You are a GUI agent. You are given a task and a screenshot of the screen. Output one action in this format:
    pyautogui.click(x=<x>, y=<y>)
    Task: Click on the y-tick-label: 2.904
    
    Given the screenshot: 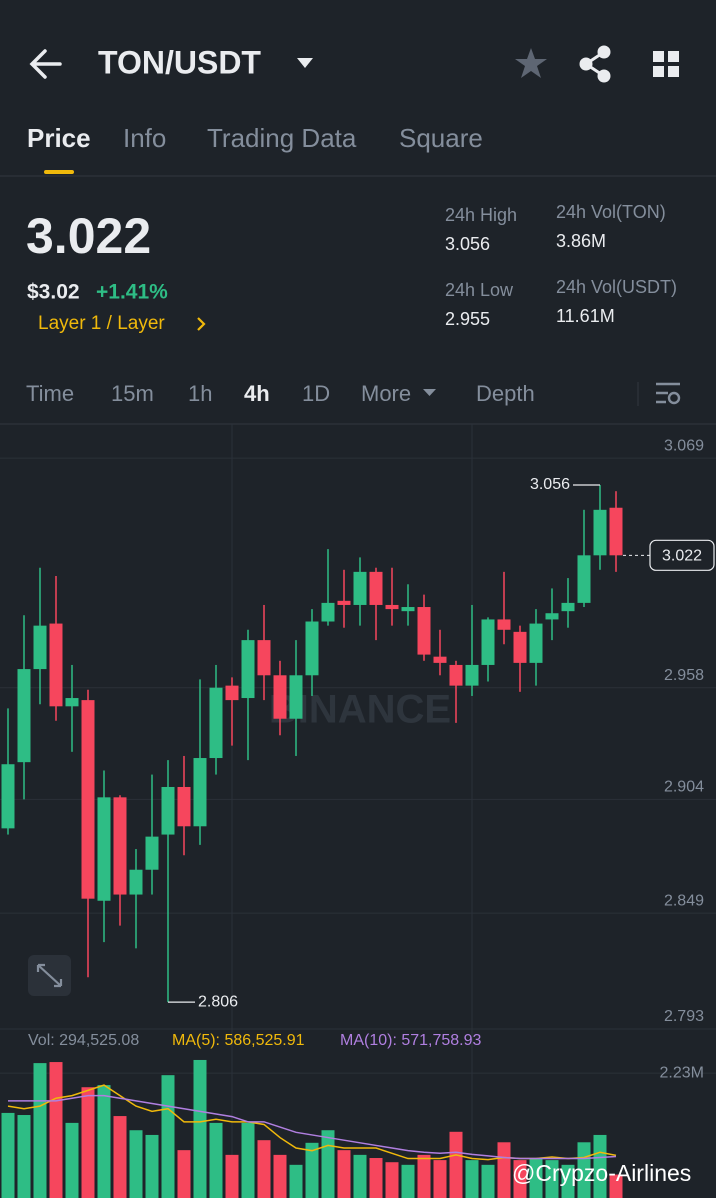 What is the action you would take?
    pyautogui.click(x=684, y=787)
    